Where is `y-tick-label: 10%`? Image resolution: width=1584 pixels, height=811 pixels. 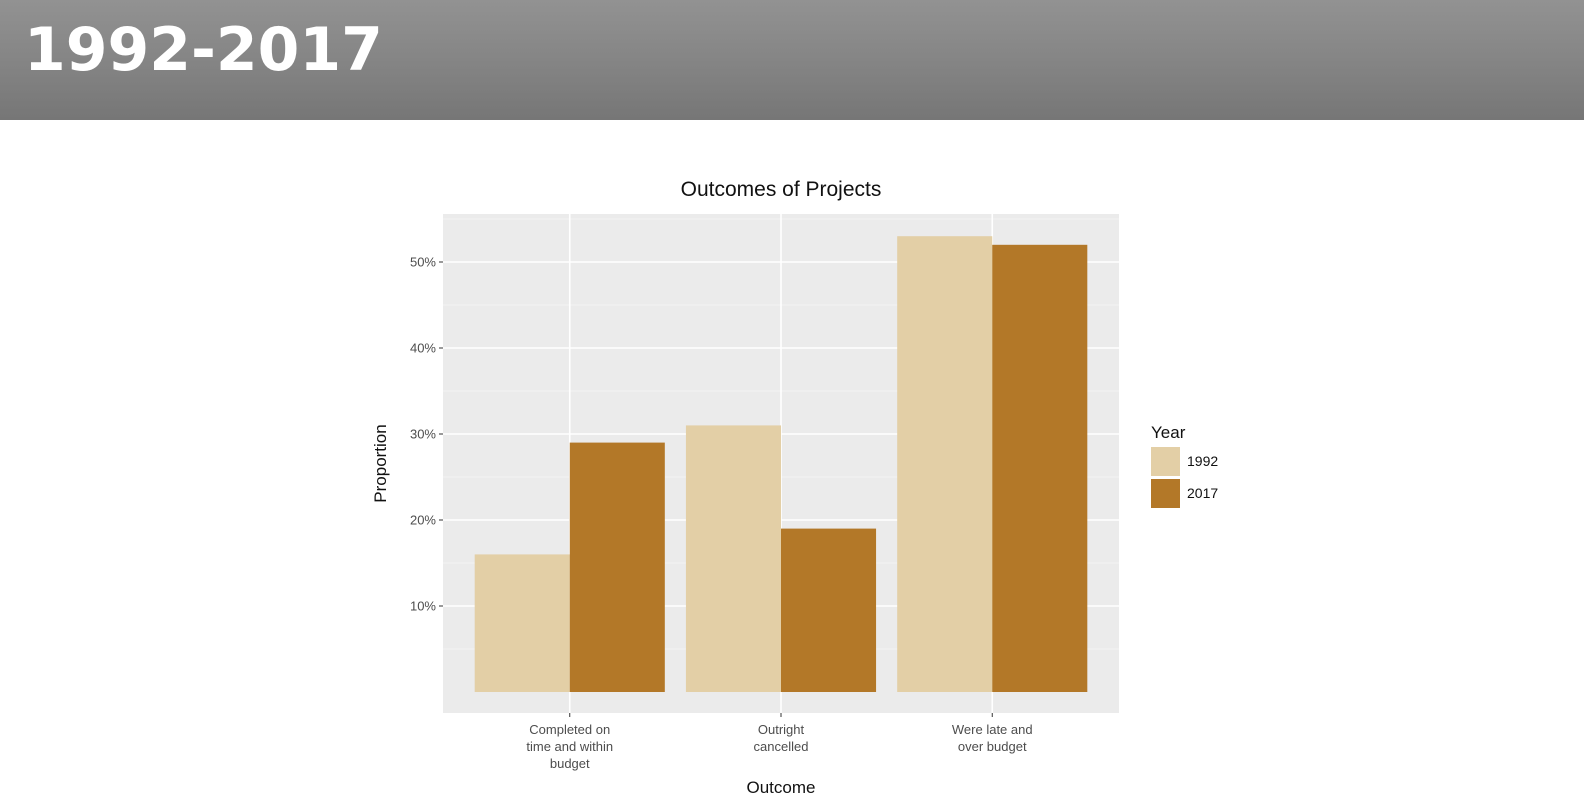 y-tick-label: 10% is located at coordinates (423, 606).